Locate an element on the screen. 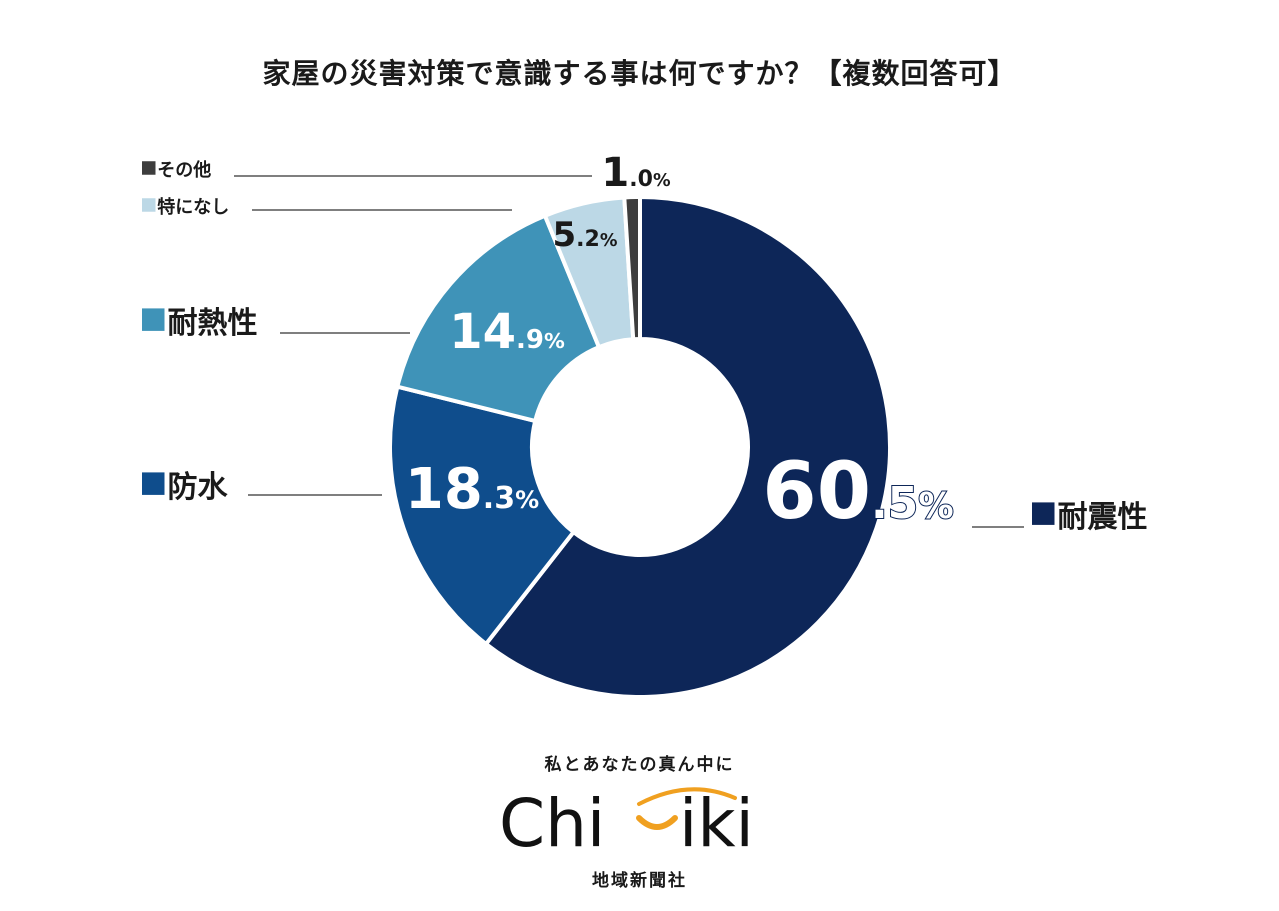 The image size is (1279, 911). logo-arc-icon is located at coordinates (687, 796).